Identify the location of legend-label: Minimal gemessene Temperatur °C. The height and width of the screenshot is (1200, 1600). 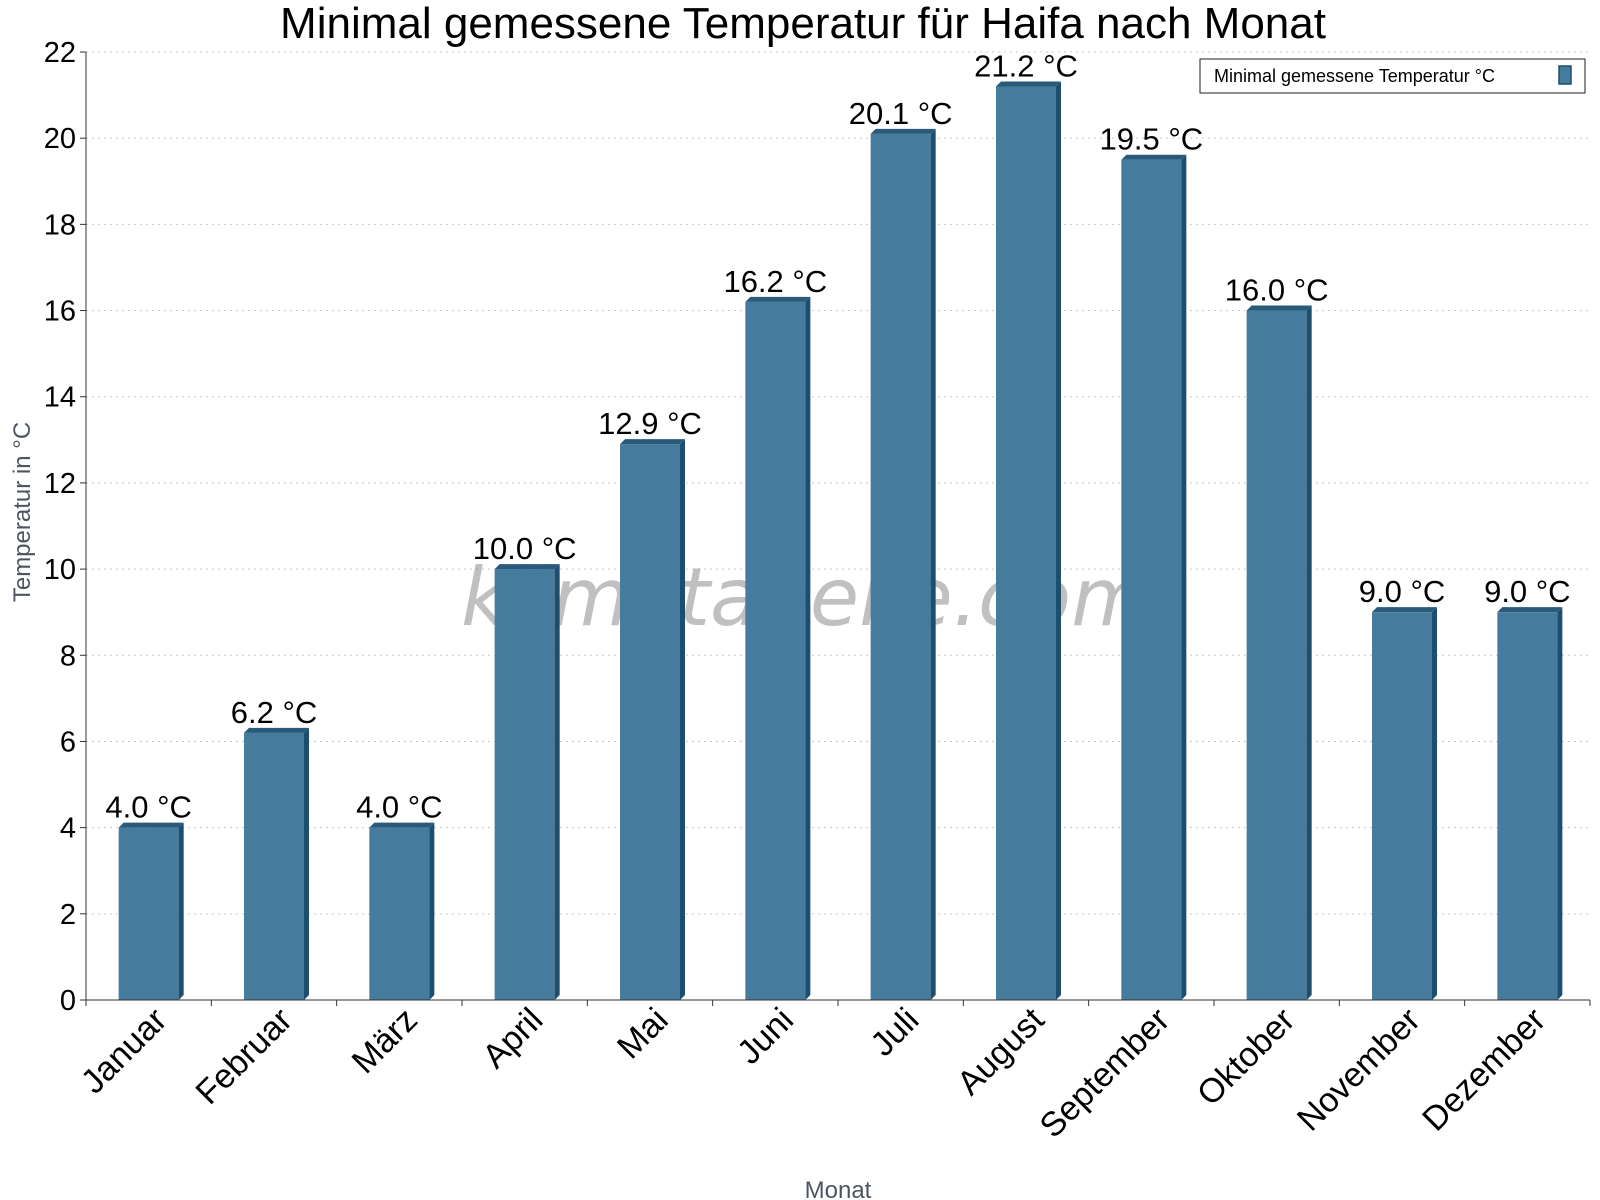
(1354, 76).